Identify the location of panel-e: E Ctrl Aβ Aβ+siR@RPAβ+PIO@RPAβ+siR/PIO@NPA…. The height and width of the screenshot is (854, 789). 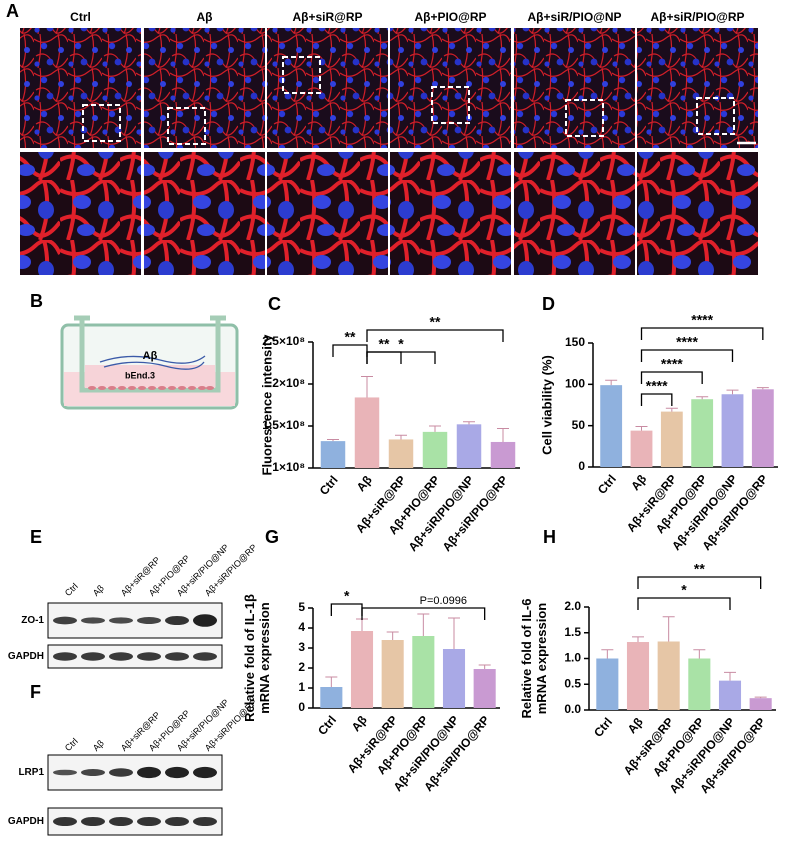
(133, 598).